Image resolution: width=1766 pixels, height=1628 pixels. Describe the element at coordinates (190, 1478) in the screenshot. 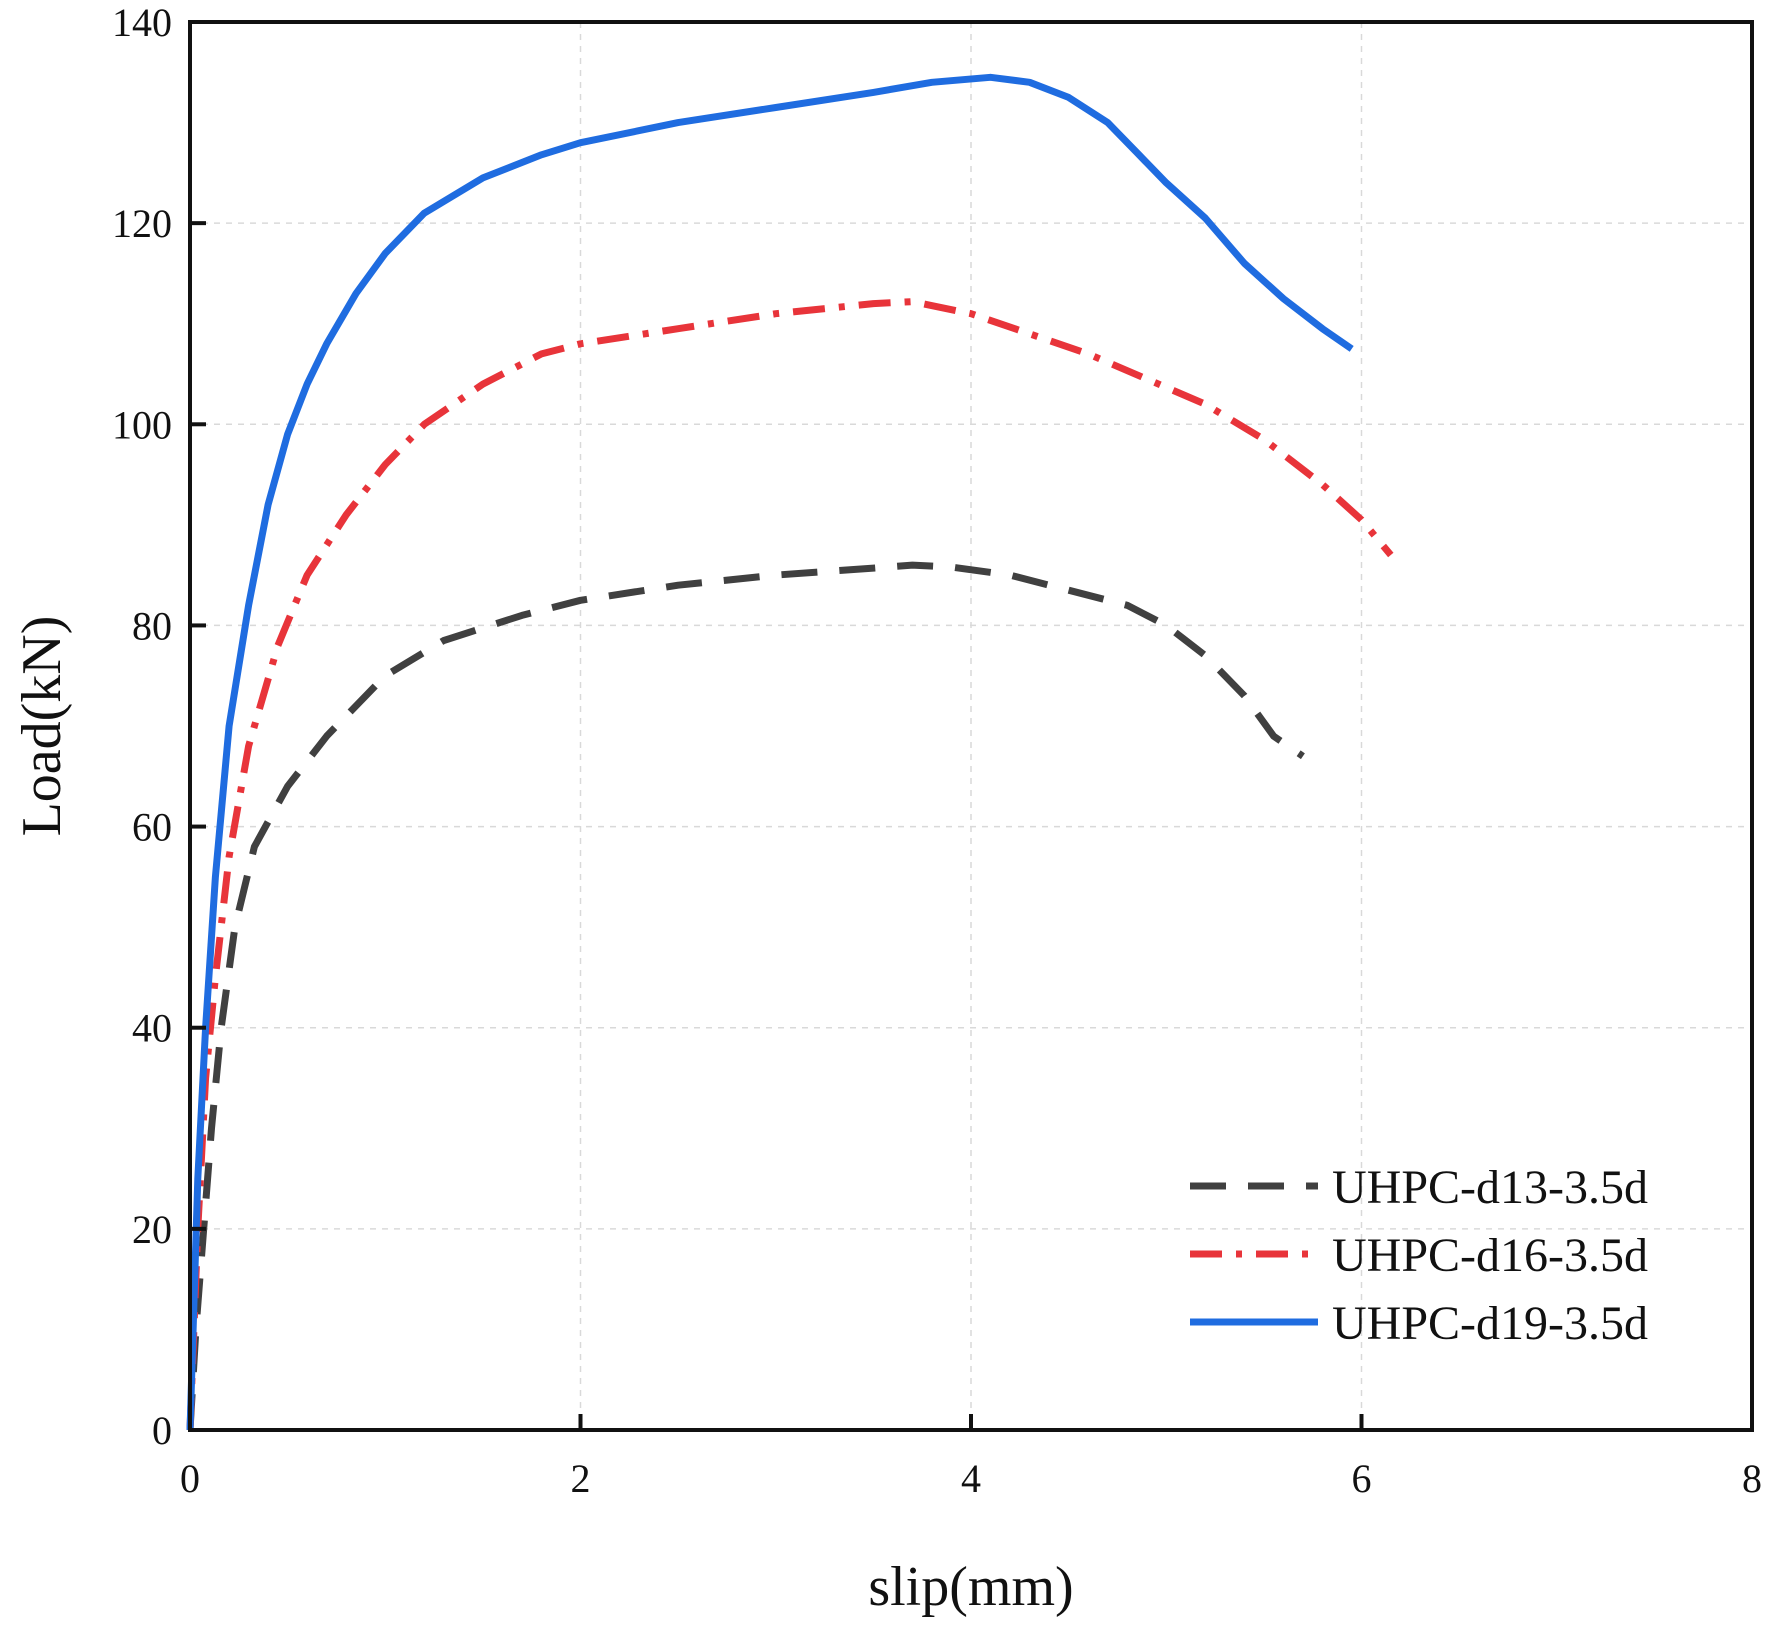

I see `x-tick-label: 0` at that location.